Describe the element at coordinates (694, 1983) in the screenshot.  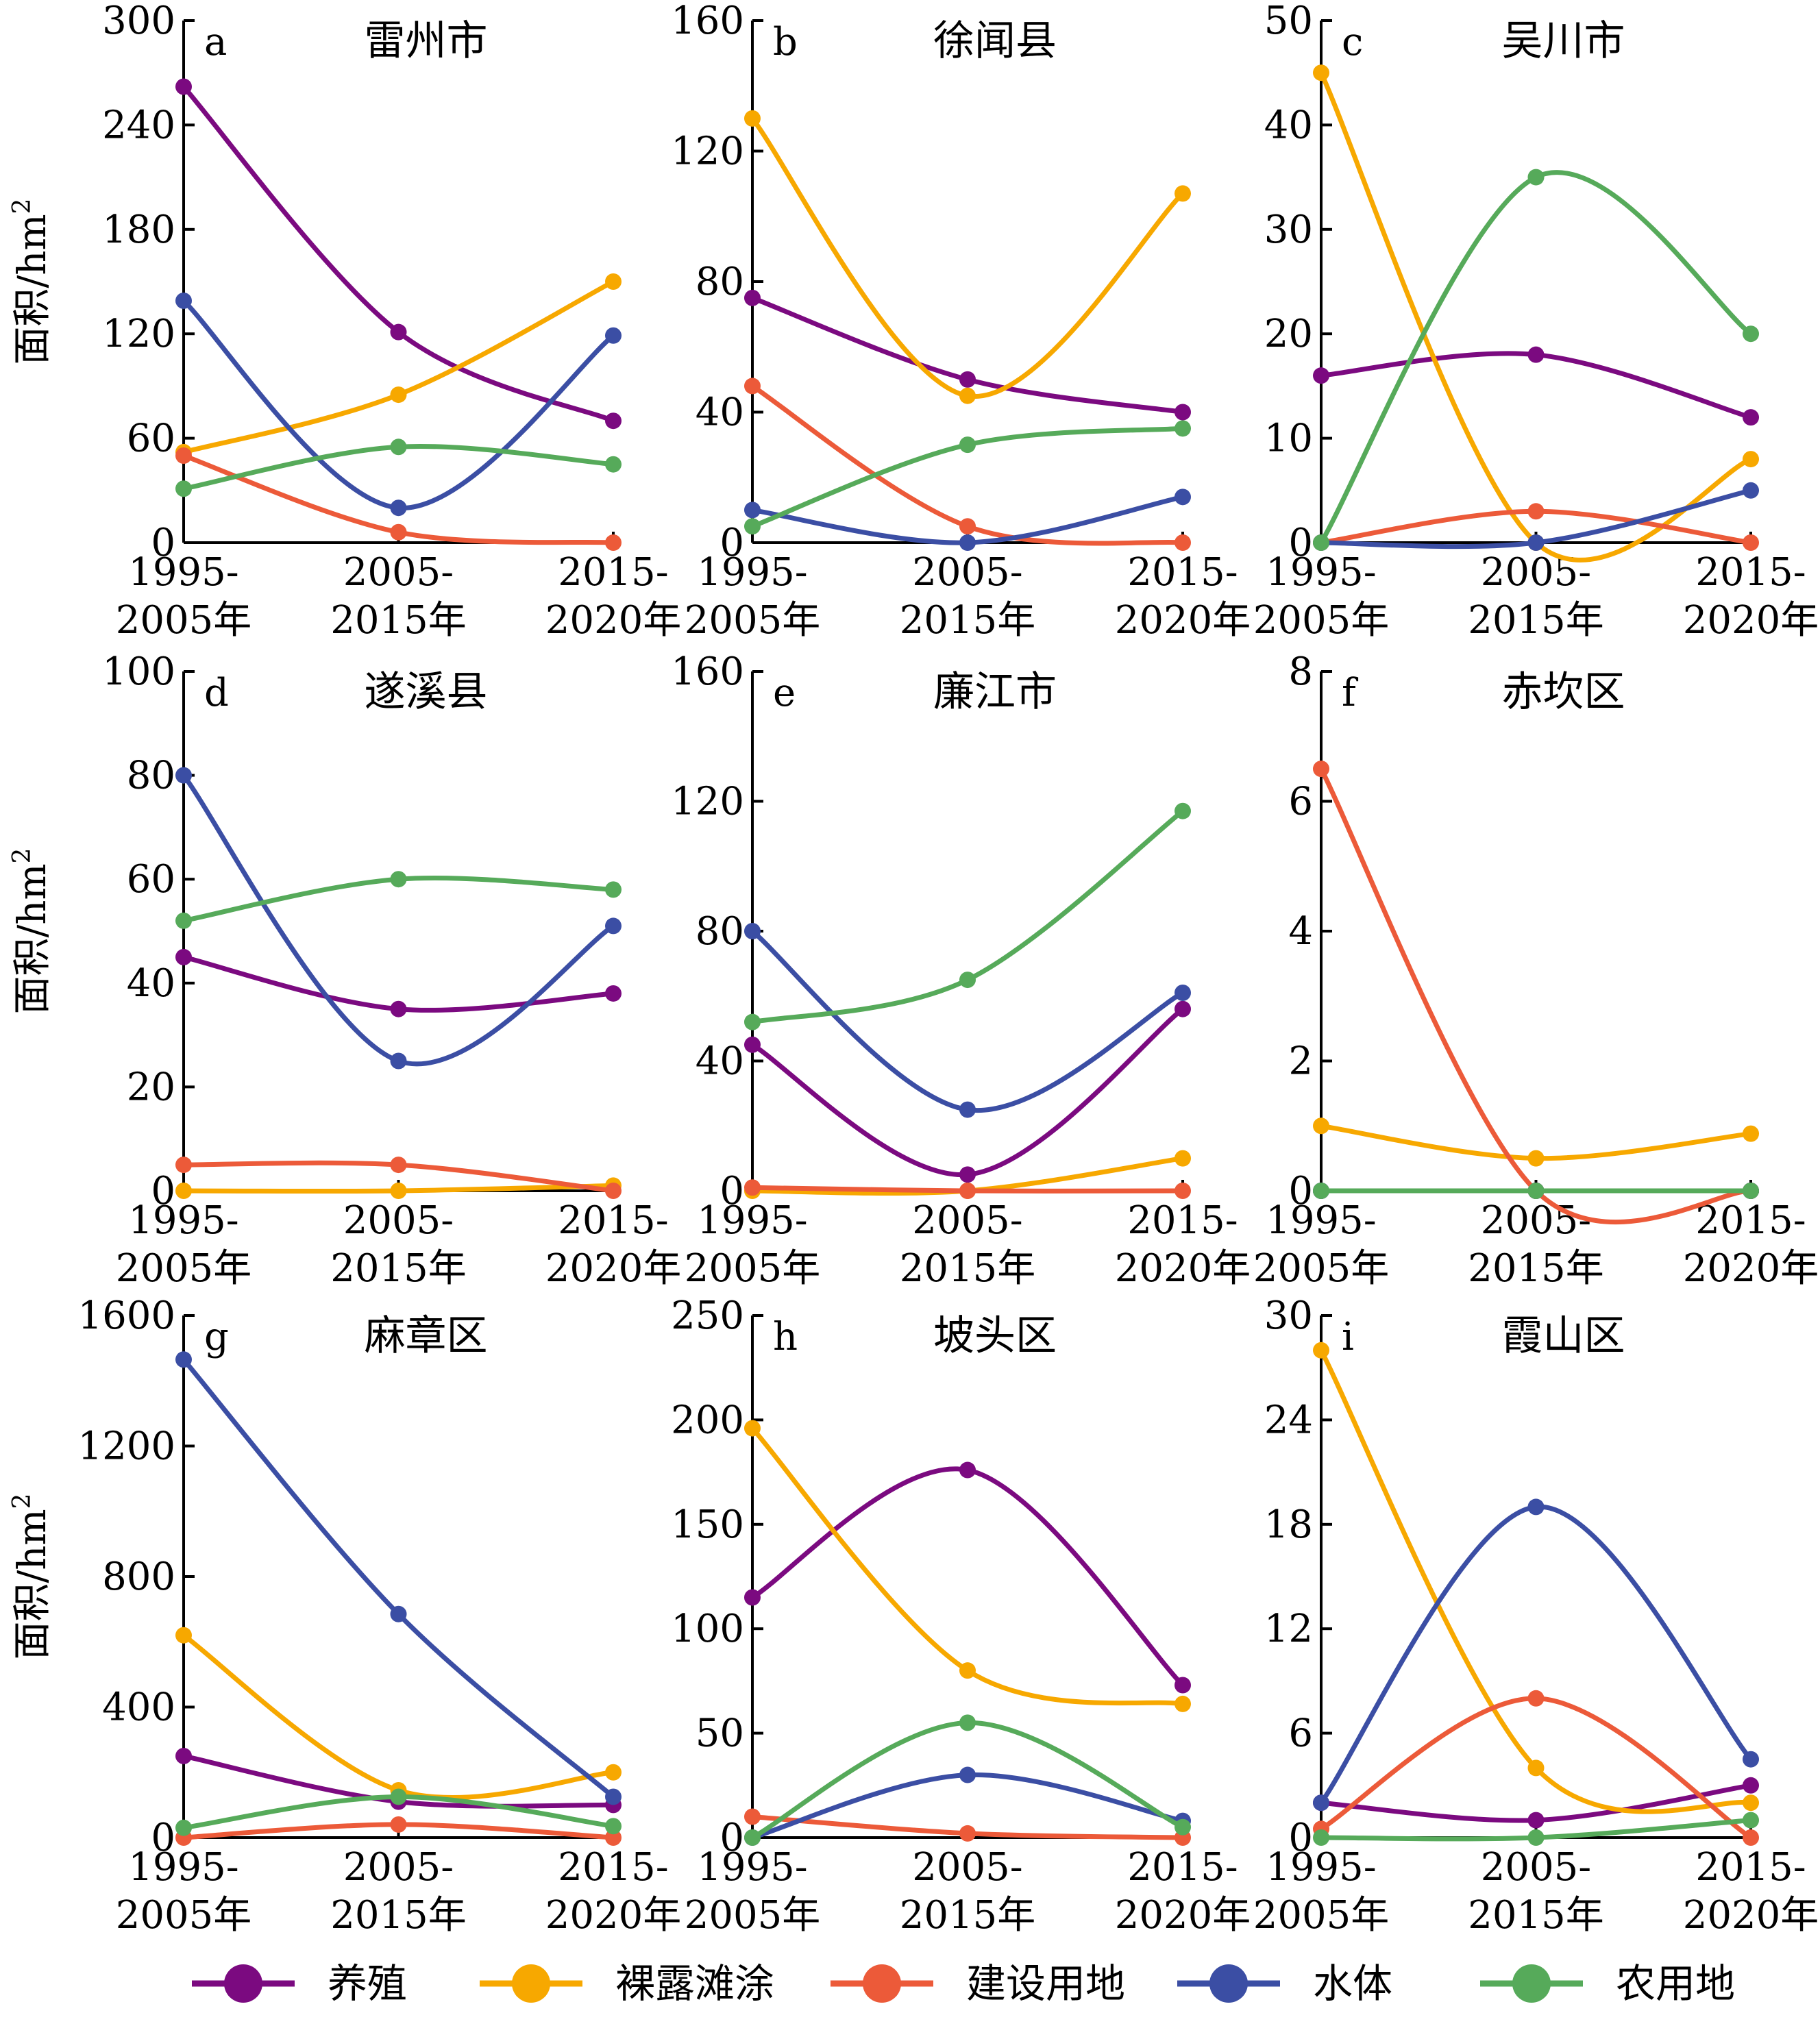
I see `legend-label: 裸露滩涂` at that location.